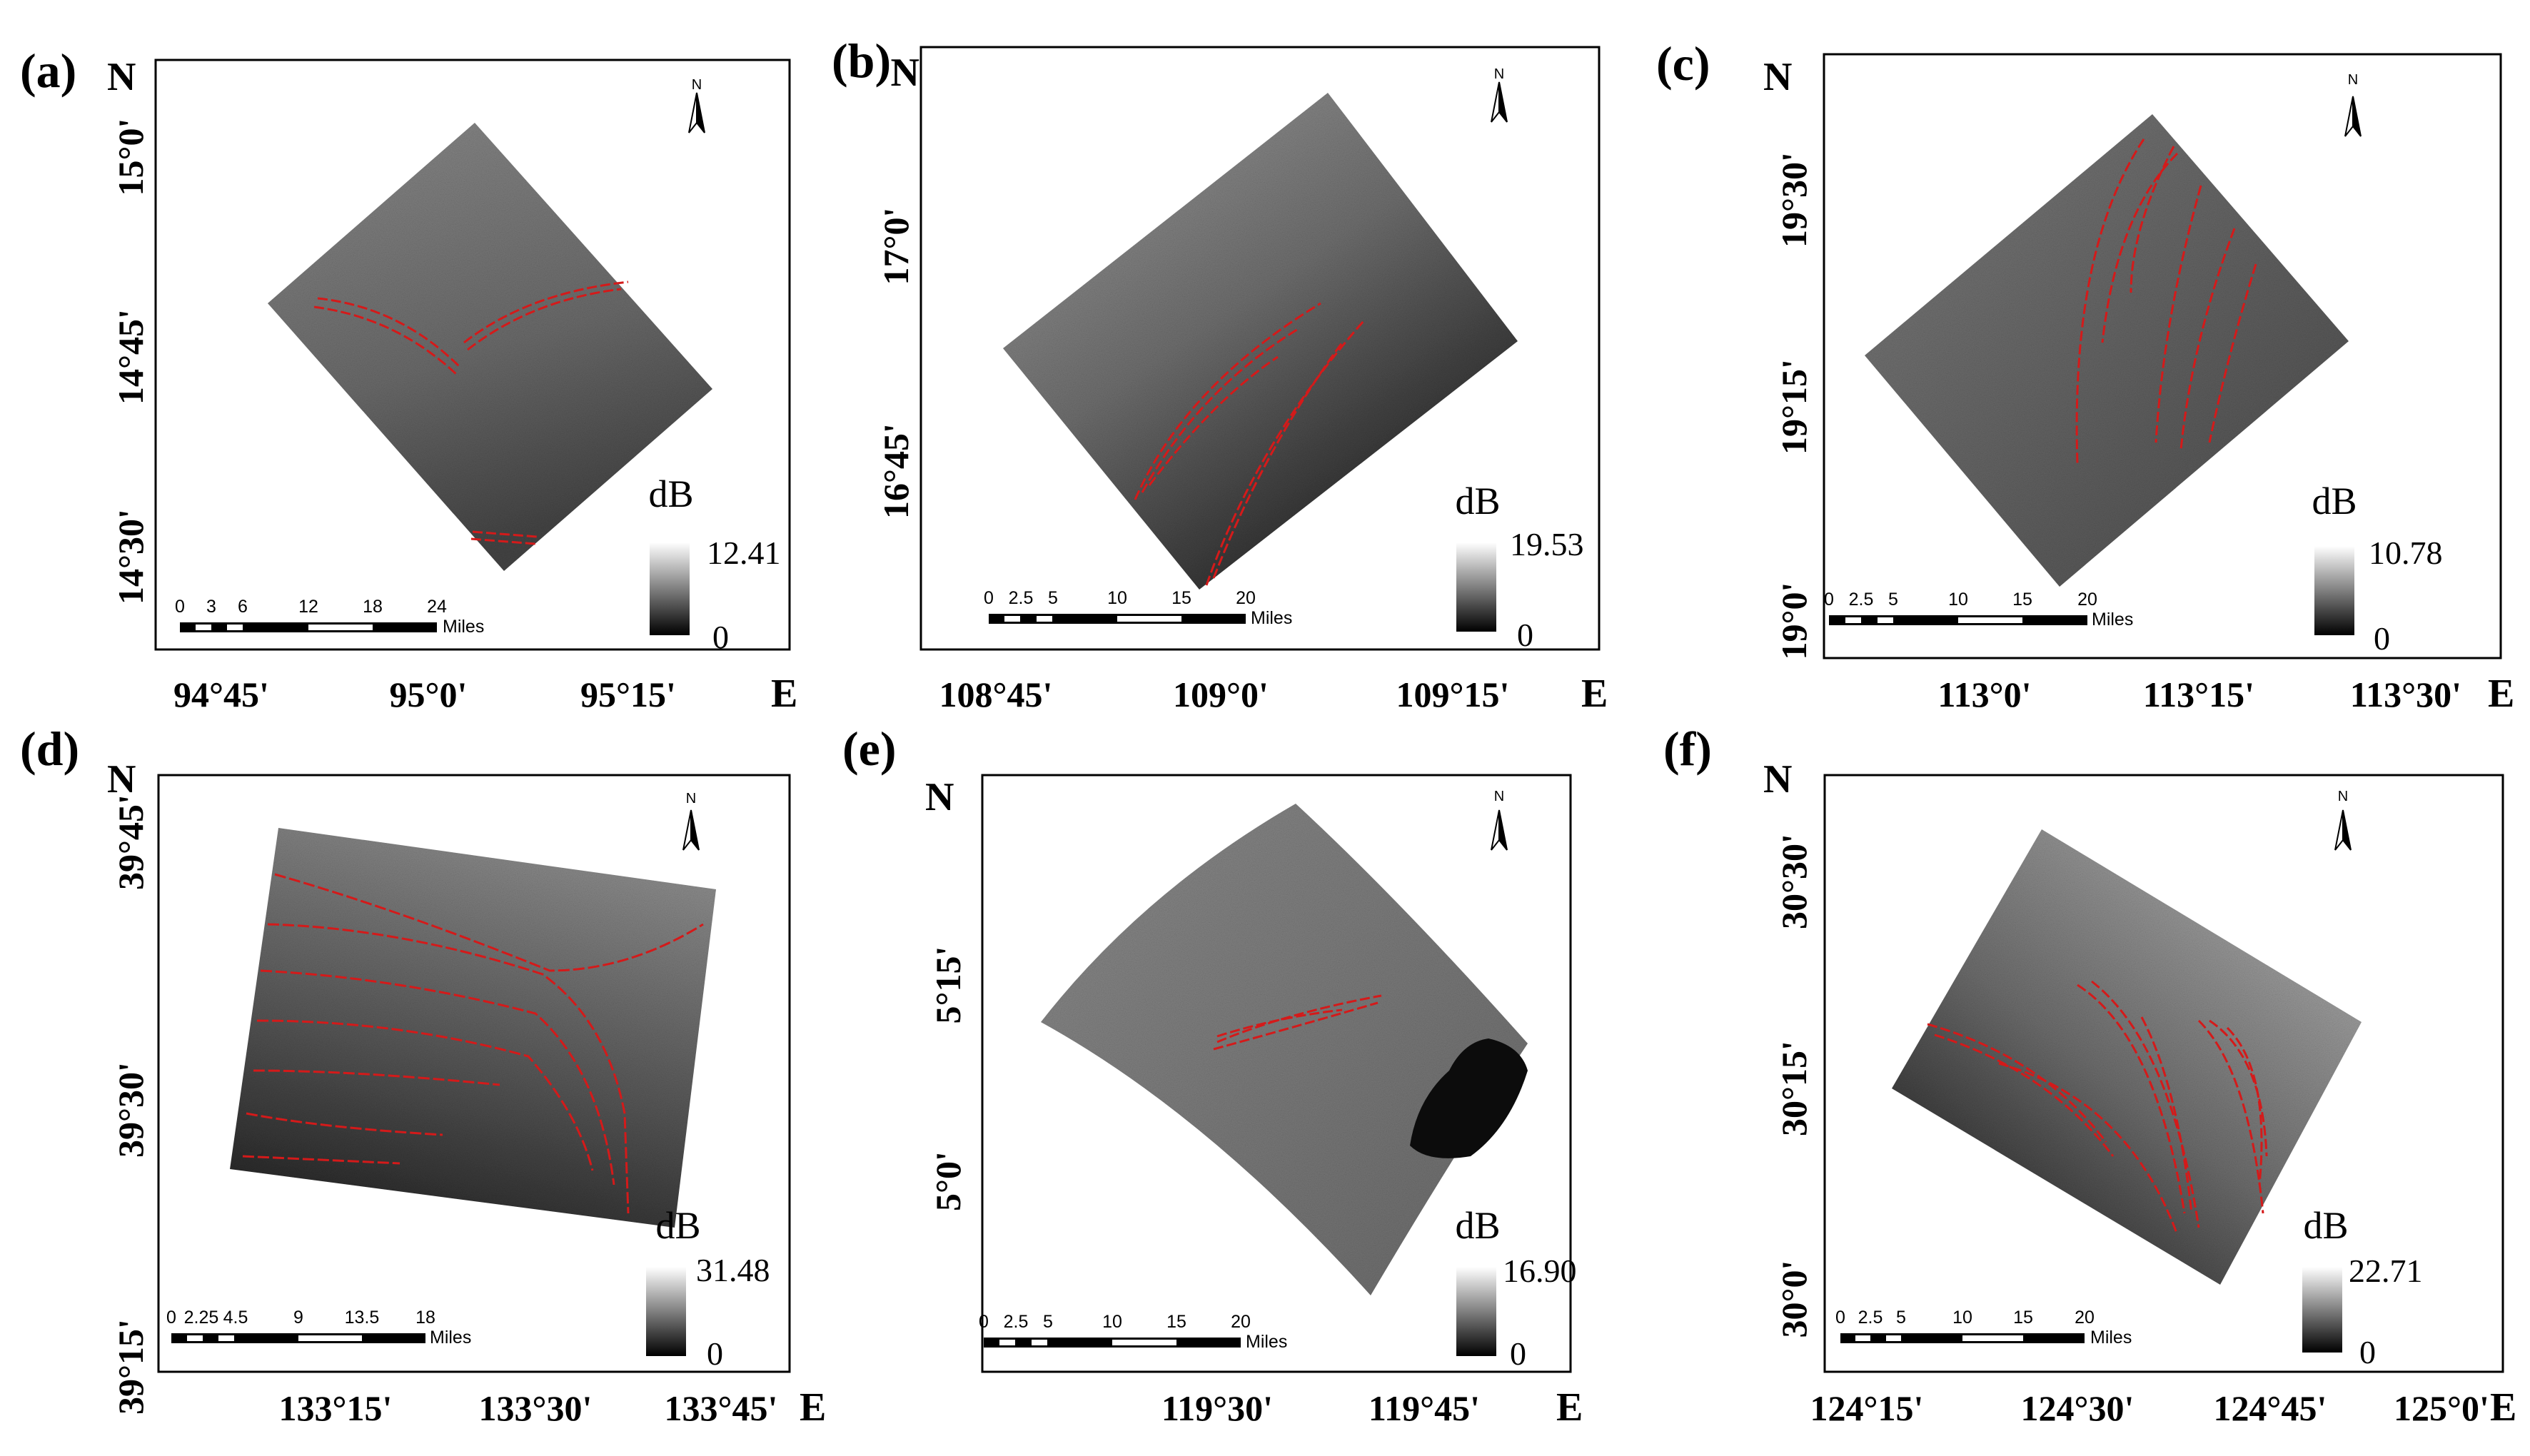 This screenshot has height=1456, width=2530. I want to click on scale-bar: 0 3 6 12 18 24 Miles, so click(329, 617).